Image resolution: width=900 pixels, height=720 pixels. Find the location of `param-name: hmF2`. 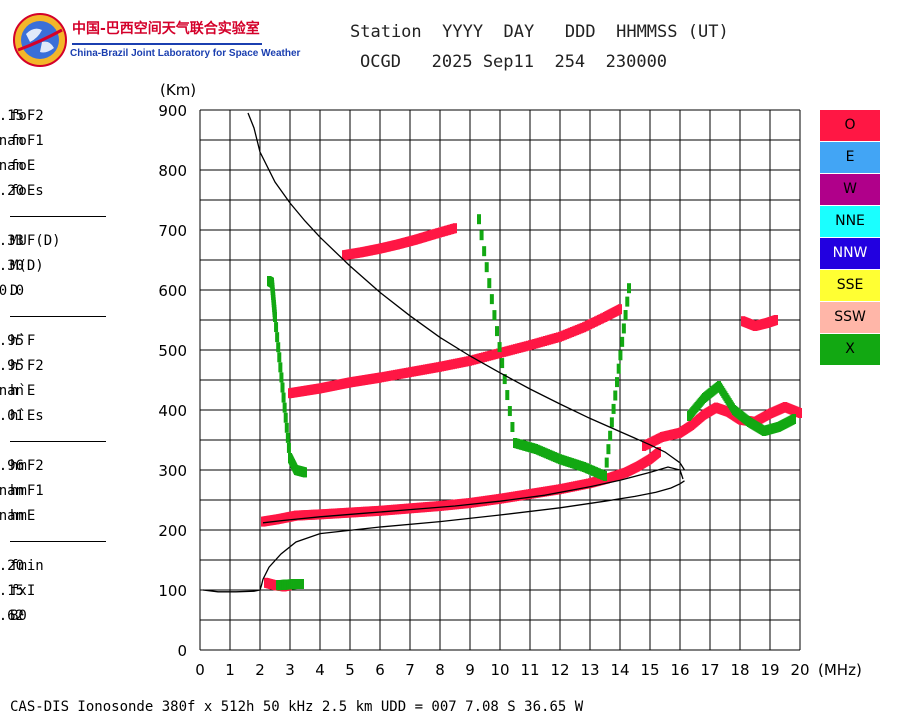

param-name: hmF2 is located at coordinates (27, 466).